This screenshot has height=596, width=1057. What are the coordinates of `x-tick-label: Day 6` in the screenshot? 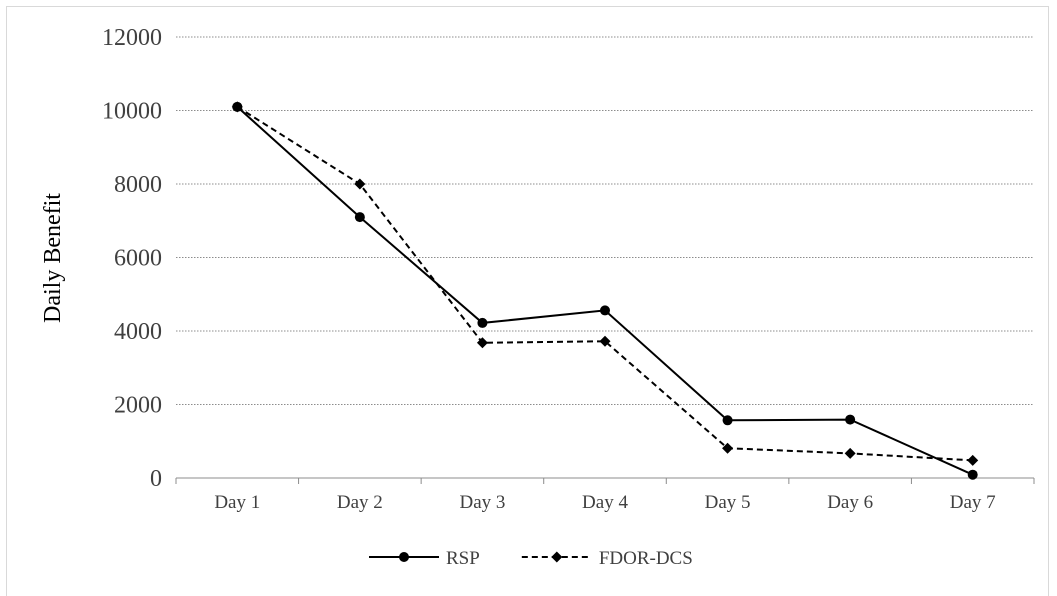 It's located at (850, 502).